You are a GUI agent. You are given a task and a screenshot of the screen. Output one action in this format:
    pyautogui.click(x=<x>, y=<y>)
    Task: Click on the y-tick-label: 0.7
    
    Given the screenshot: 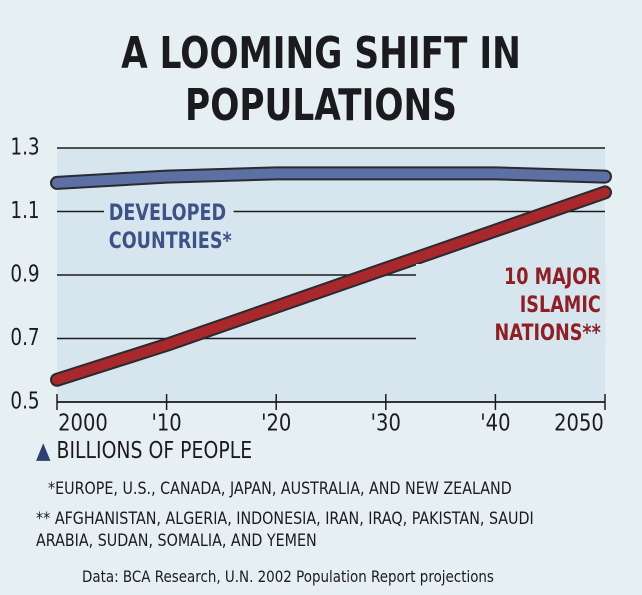 What is the action you would take?
    pyautogui.click(x=24, y=337)
    